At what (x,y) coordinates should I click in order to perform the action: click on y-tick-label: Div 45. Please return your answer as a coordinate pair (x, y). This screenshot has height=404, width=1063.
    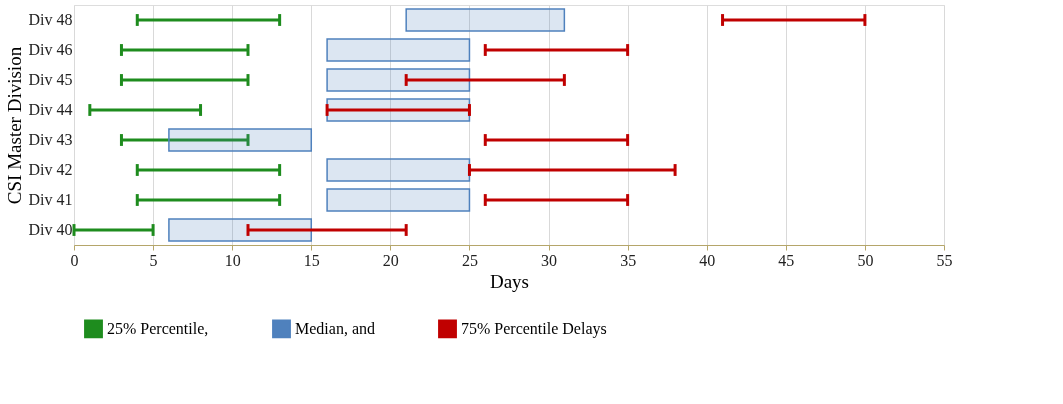
    Looking at the image, I should click on (50, 79).